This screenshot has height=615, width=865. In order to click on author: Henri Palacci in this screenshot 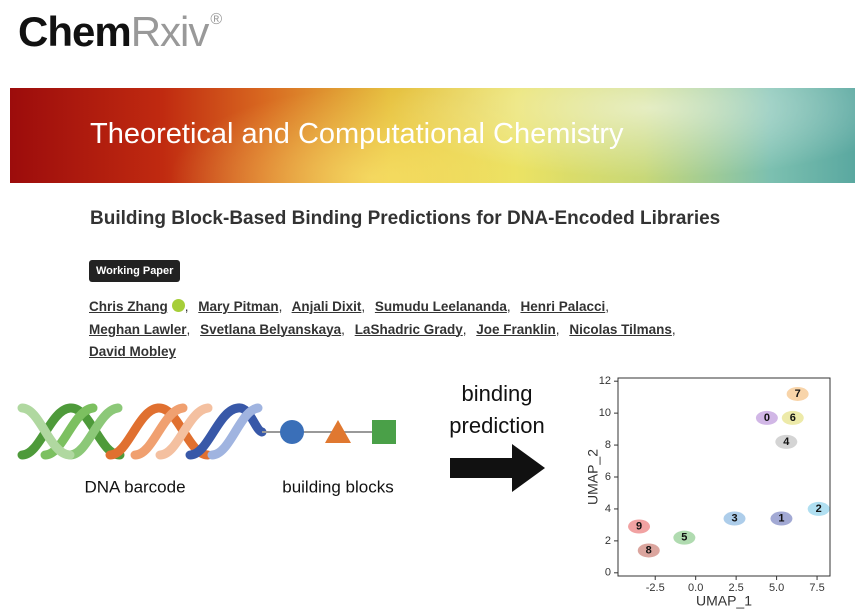, I will do `click(563, 306)`.